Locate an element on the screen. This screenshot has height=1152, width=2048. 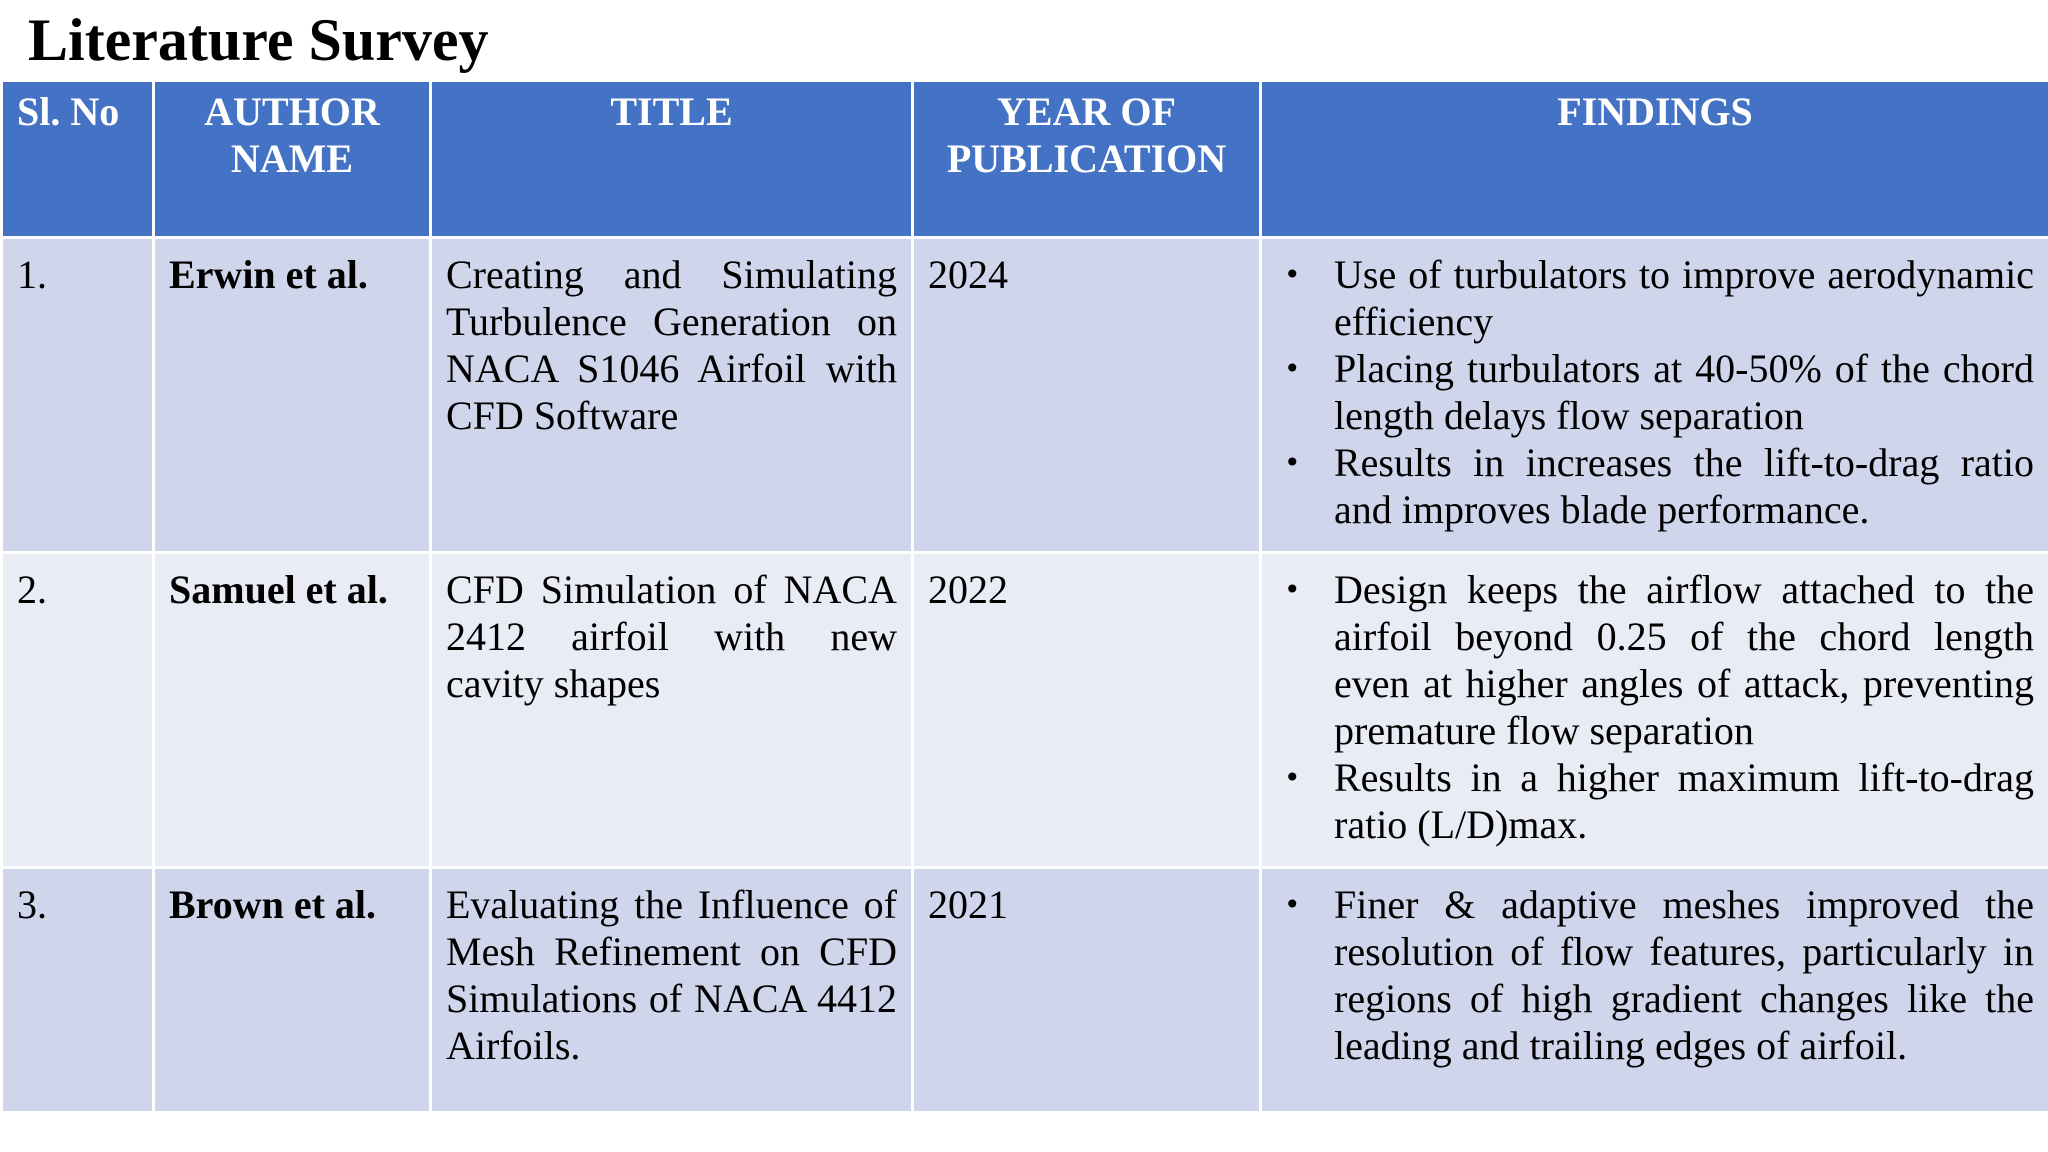
header-year-of-publication: YEAR OF PUBLICATION is located at coordinates (1086, 159).